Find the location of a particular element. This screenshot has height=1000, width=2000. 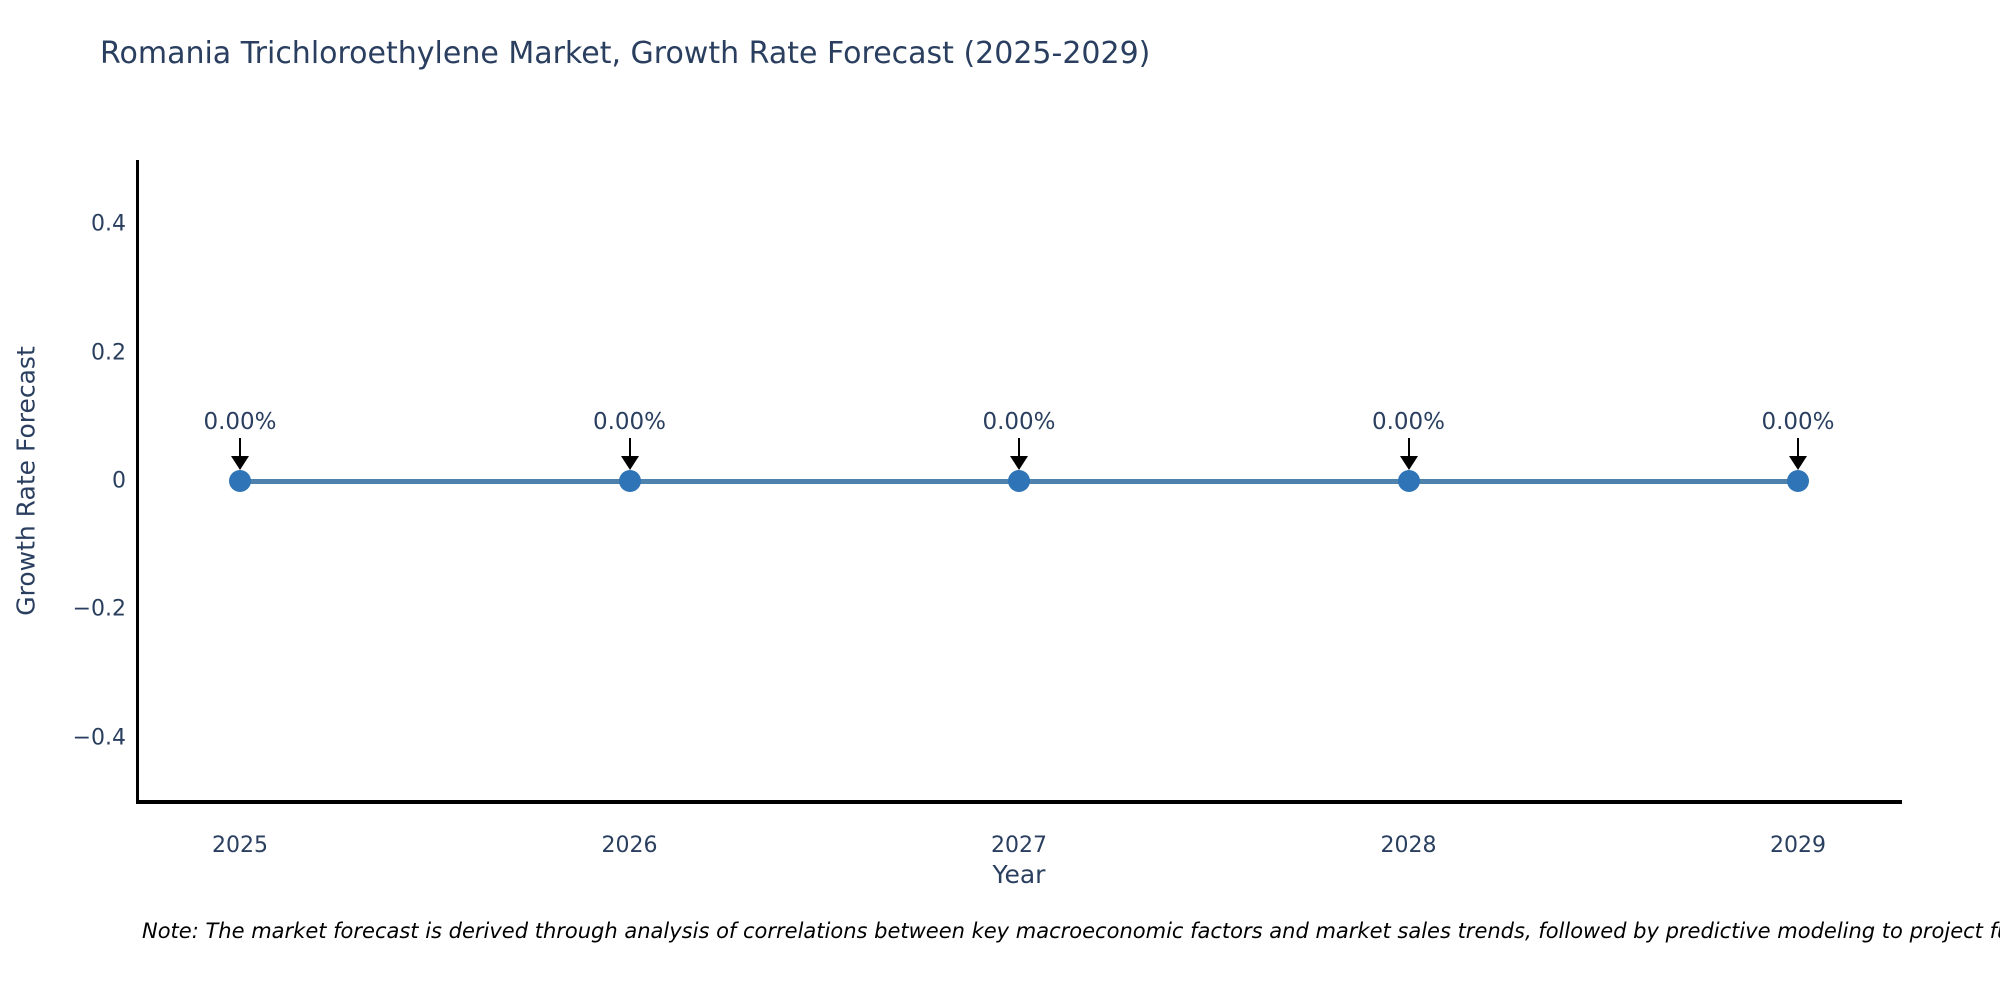

x-tick-label: 2026 is located at coordinates (629, 845).